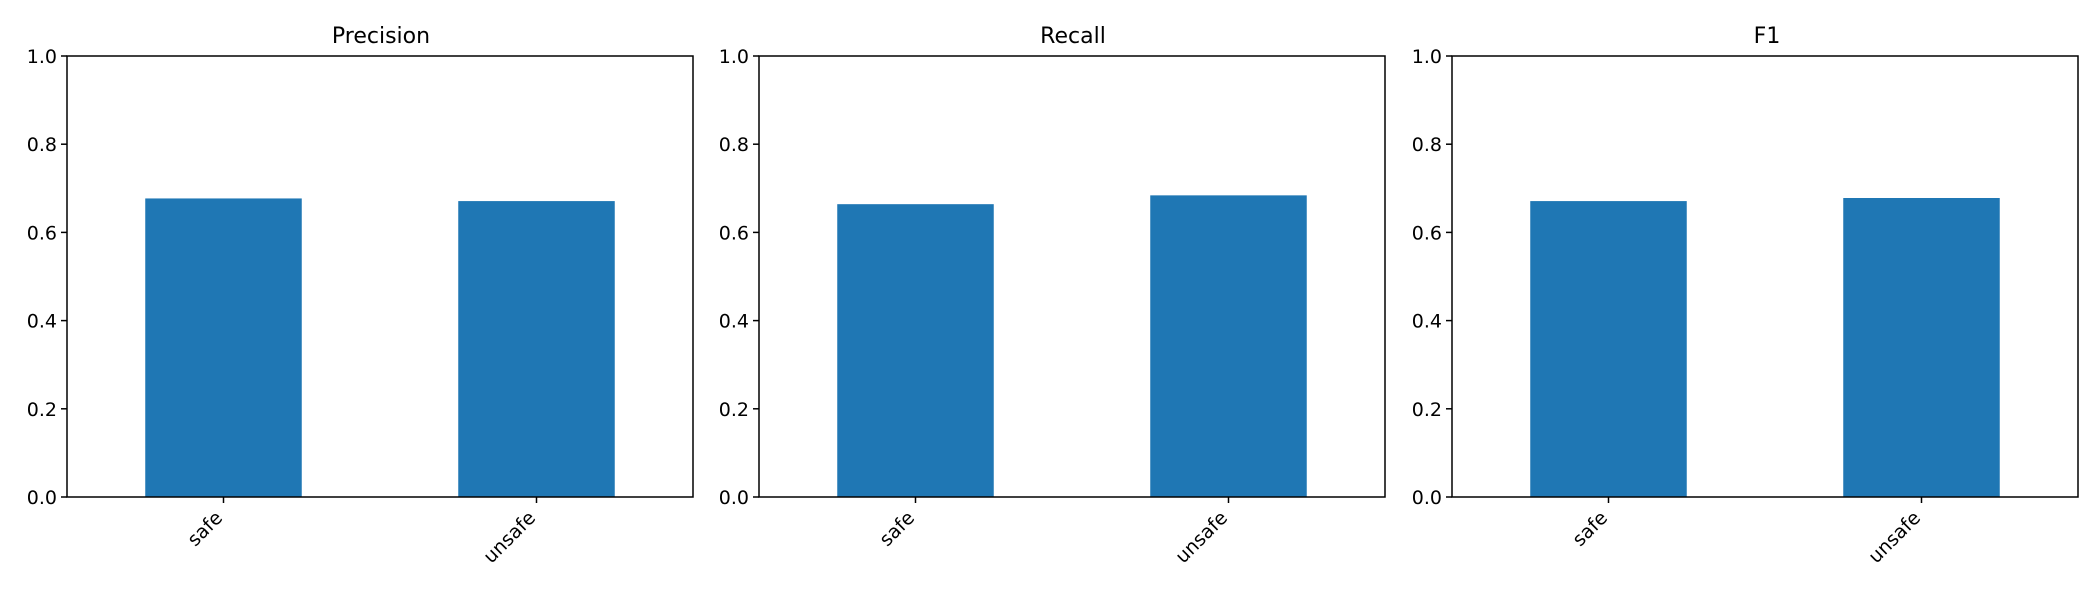 This screenshot has height=600, width=2100. What do you see at coordinates (1767, 36) in the screenshot?
I see `chart-title: F1` at bounding box center [1767, 36].